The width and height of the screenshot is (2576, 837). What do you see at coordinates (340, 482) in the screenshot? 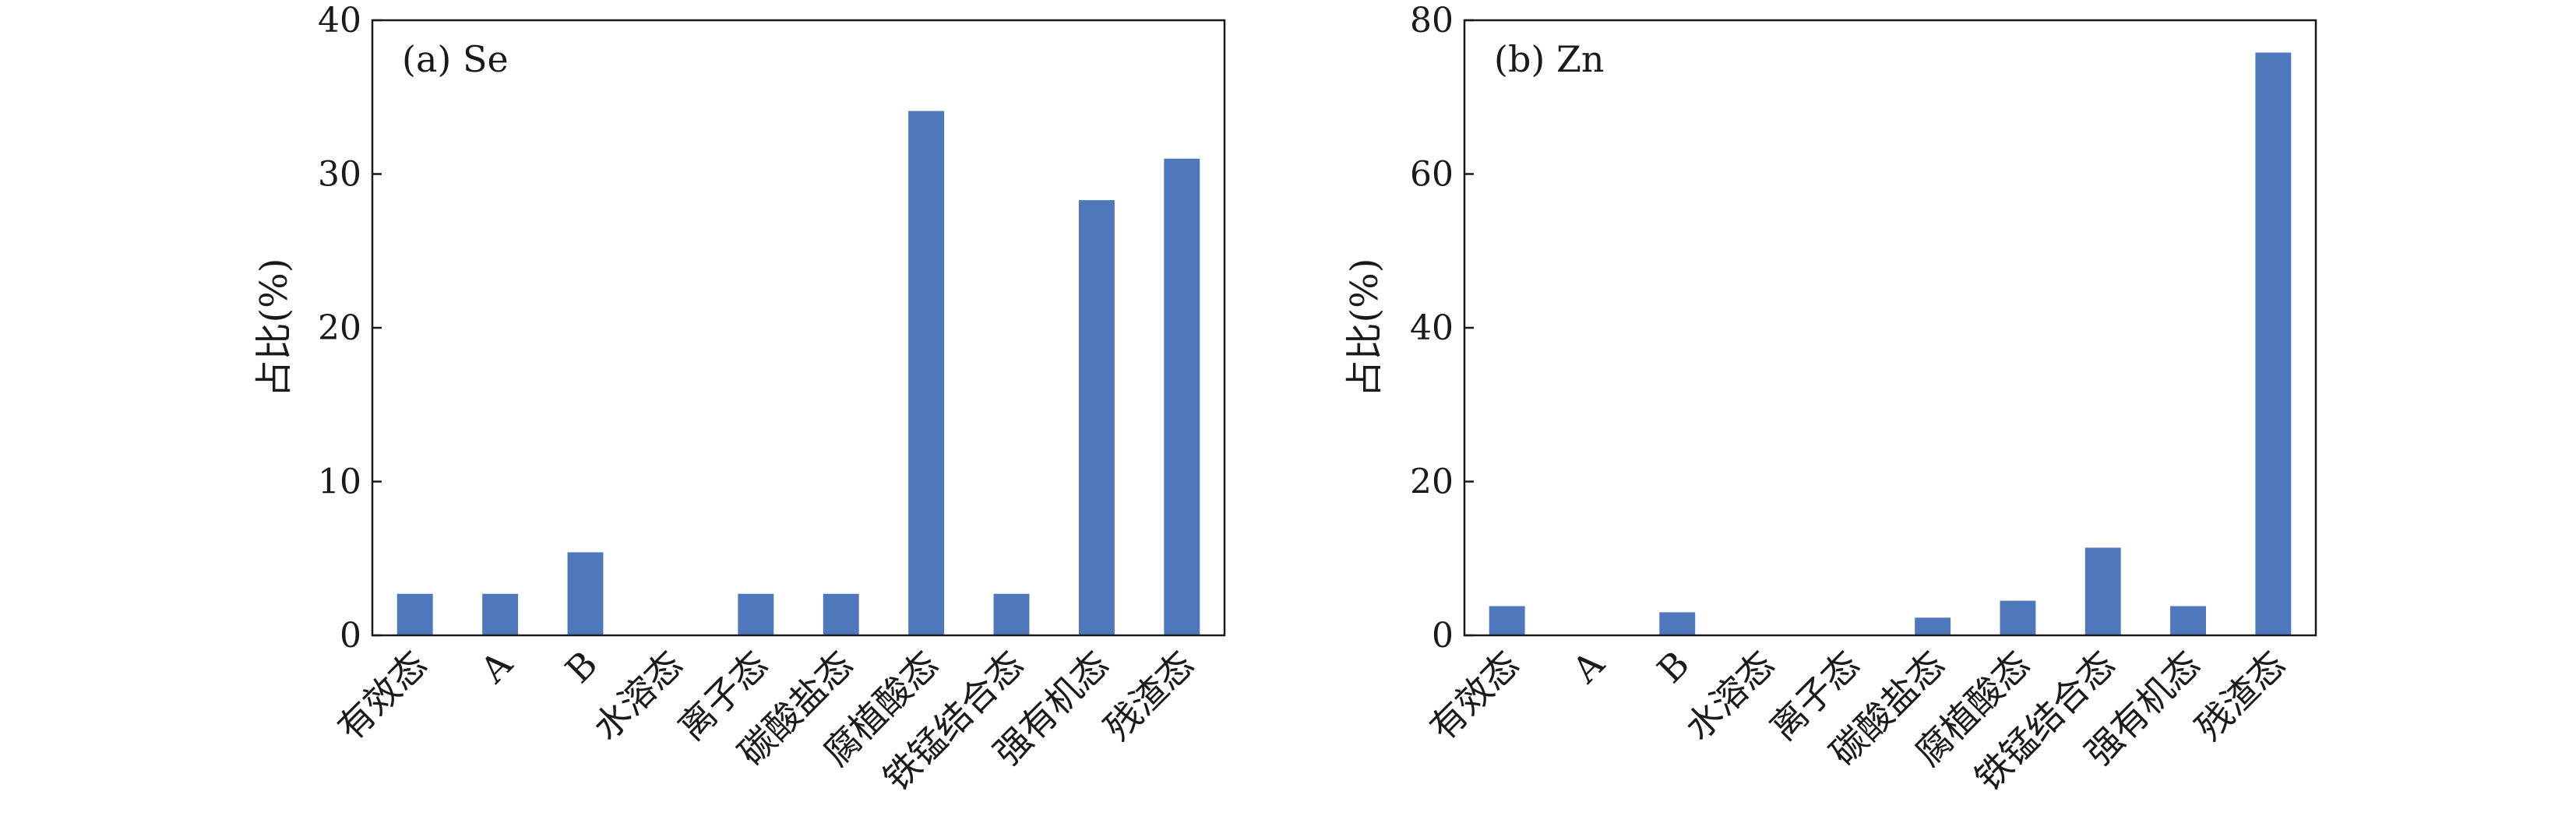
I see `y-tick-label: 10` at bounding box center [340, 482].